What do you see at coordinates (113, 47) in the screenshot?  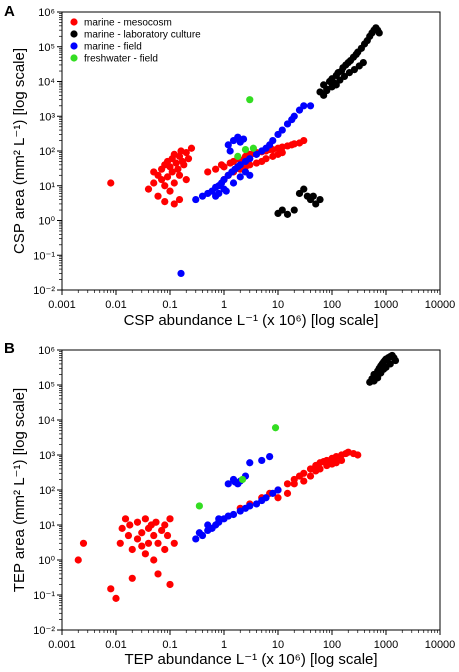 I see `legend-label: marine - field` at bounding box center [113, 47].